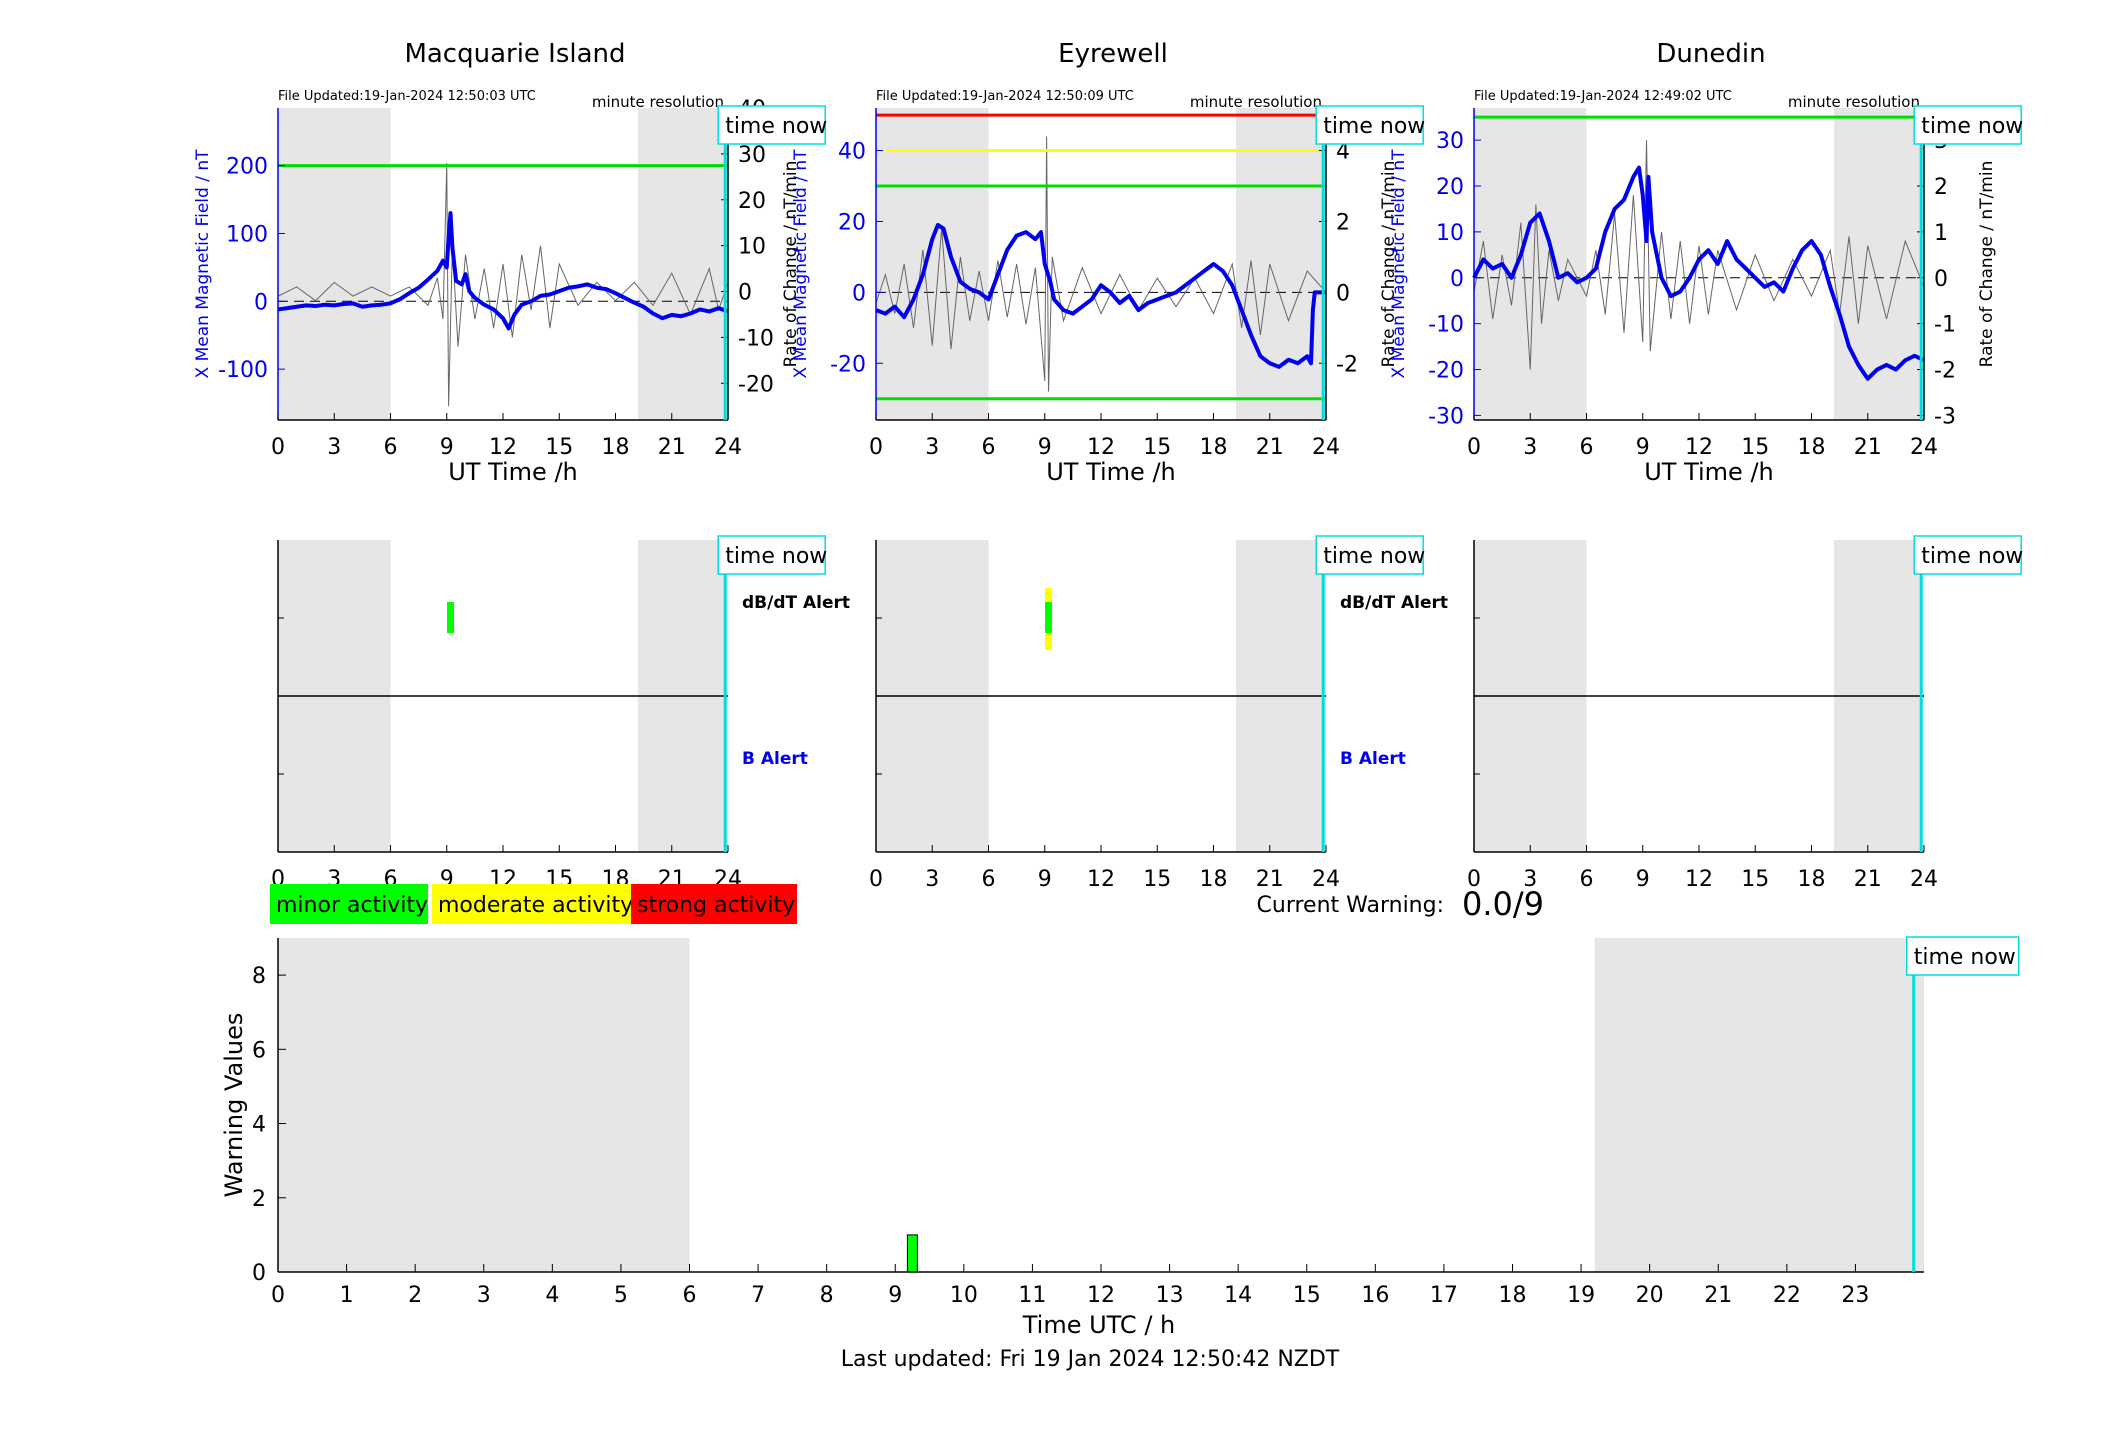 The image size is (2117, 1441). What do you see at coordinates (450, 617) in the screenshot?
I see `dbdt-minor-mark` at bounding box center [450, 617].